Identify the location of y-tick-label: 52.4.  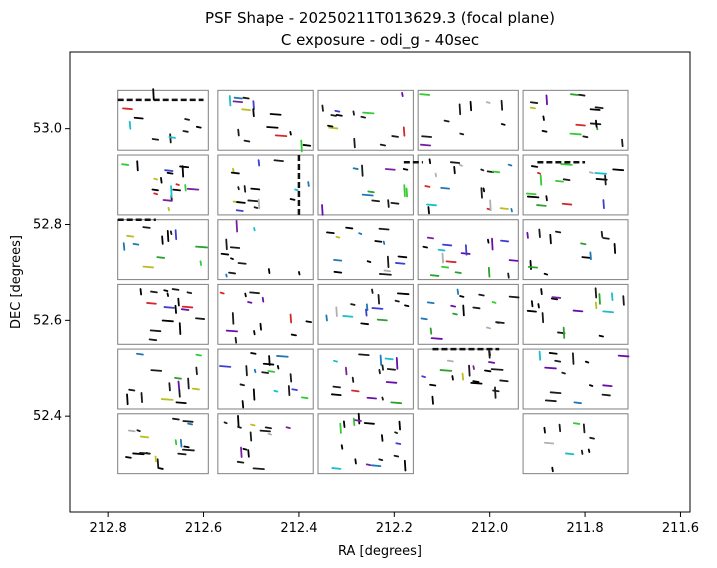
(47, 416).